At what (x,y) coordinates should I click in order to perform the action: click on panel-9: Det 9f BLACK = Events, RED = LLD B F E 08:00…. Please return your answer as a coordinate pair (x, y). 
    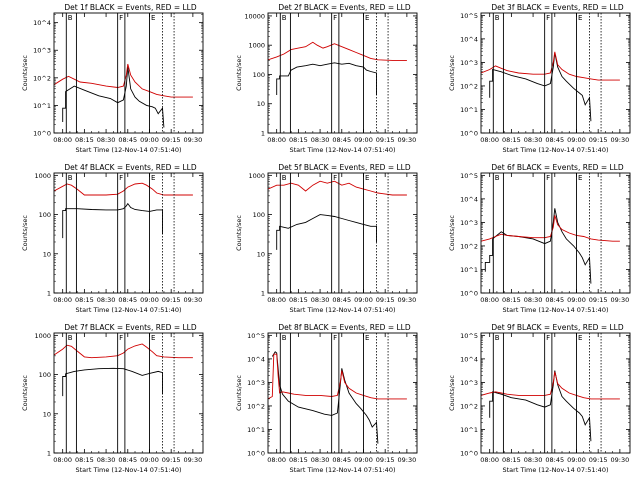
    Looking at the image, I should click on (539, 398).